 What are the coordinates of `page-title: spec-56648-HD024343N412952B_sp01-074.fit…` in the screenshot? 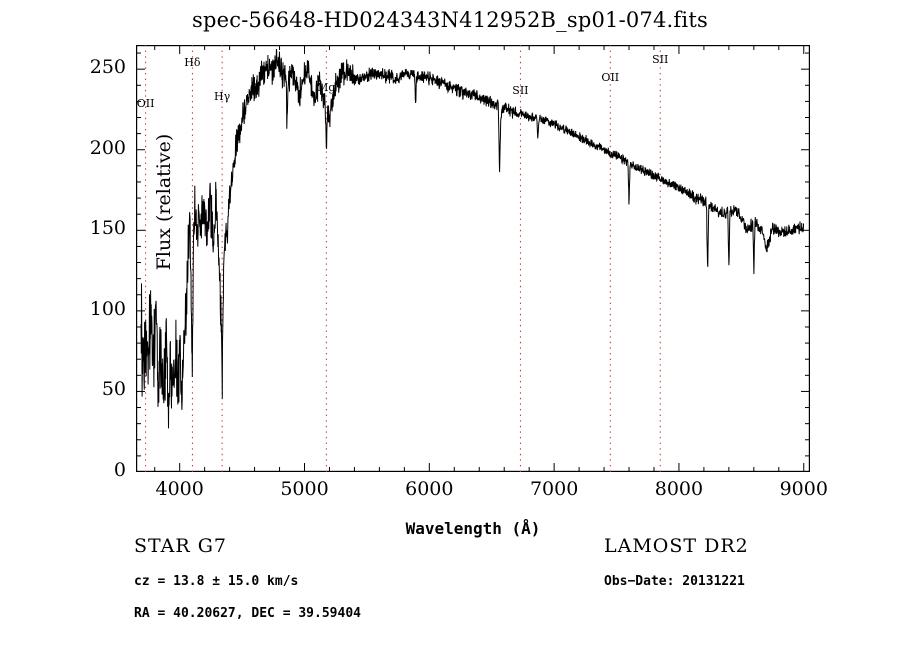 It's located at (450, 20).